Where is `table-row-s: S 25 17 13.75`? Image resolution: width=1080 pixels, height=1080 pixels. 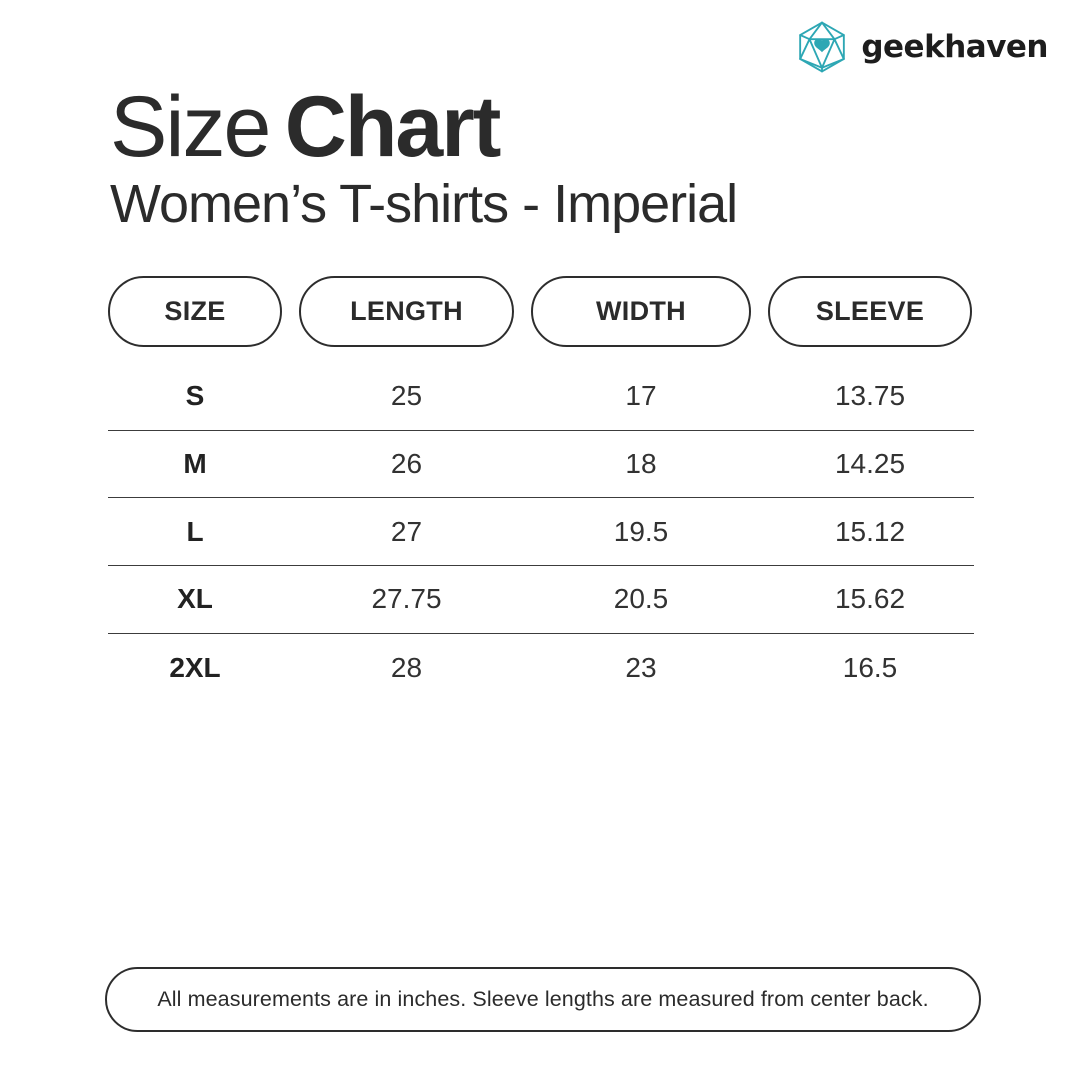
table-row-s: S 25 17 13.75 is located at coordinates (541, 397).